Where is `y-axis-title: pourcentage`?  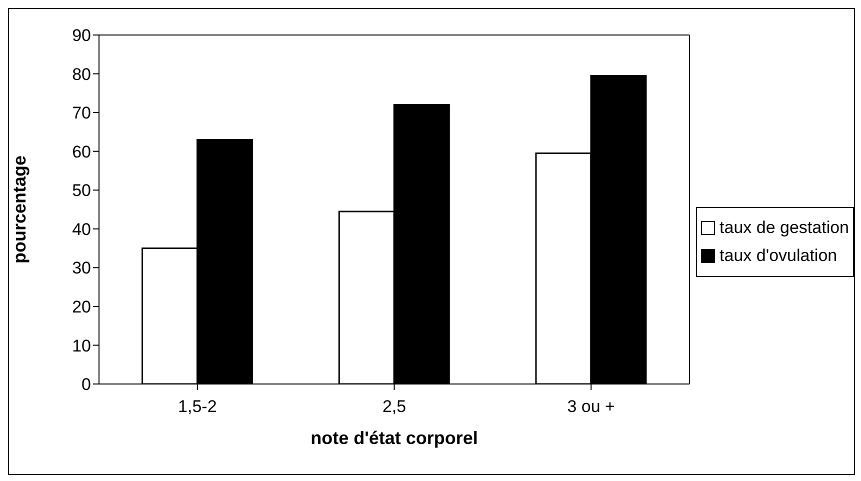
y-axis-title: pourcentage is located at coordinates (19, 209).